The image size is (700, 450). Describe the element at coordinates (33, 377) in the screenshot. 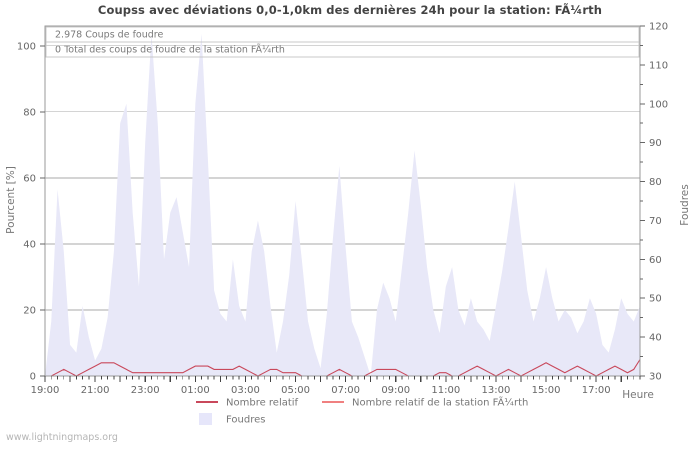

I see `svg-text: 0` at that location.